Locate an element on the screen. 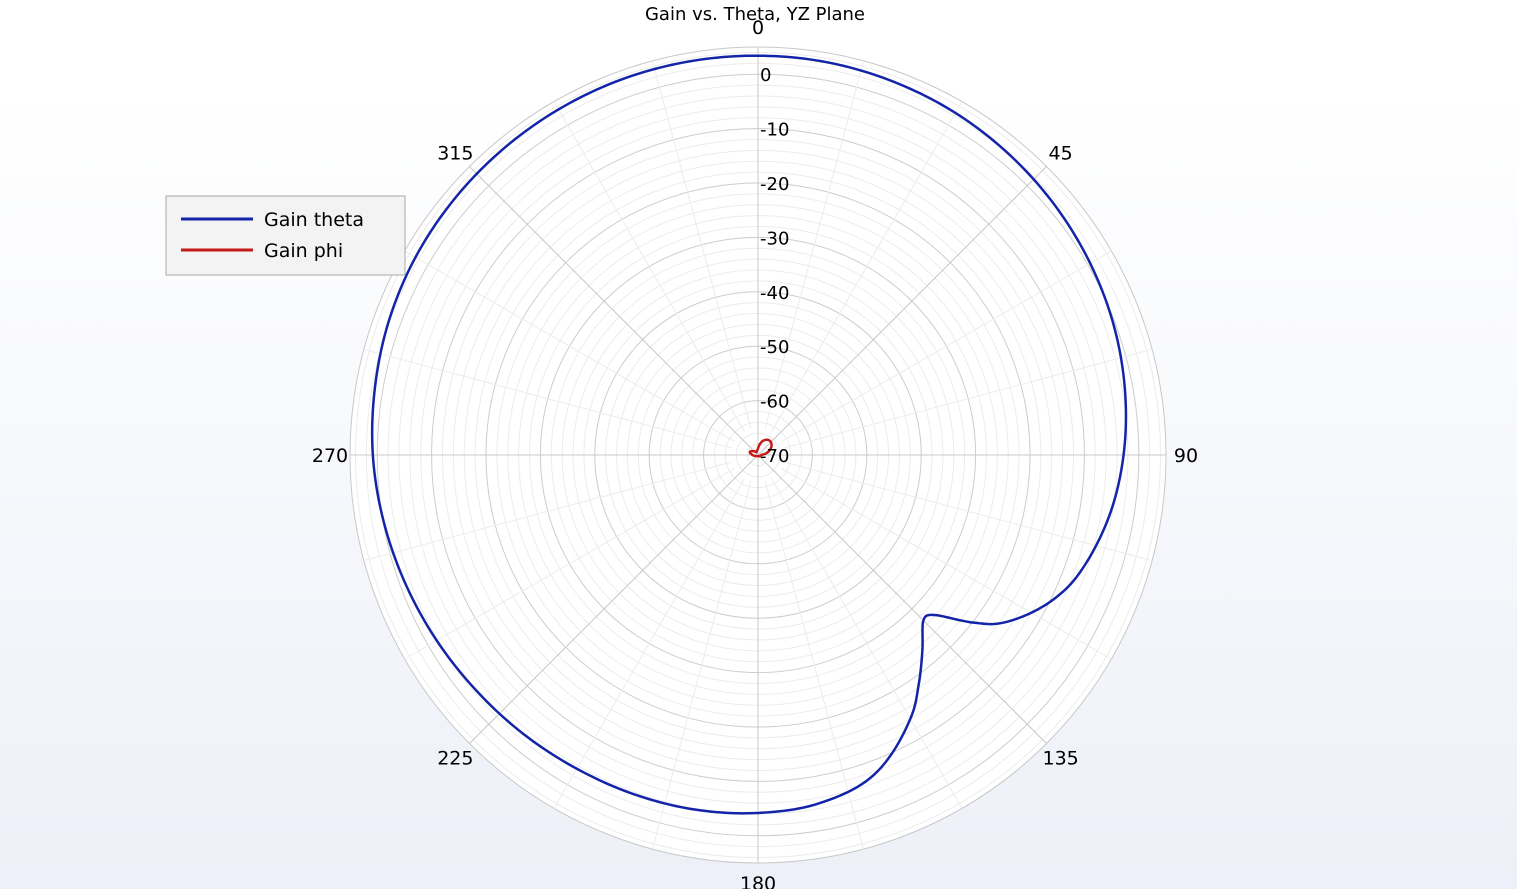  radial-tick-label: -70 is located at coordinates (774, 456).